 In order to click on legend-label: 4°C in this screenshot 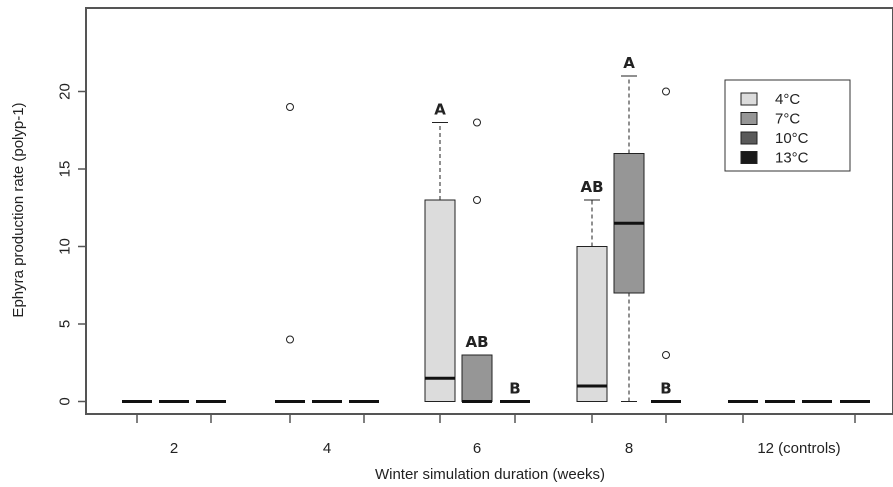, I will do `click(787, 99)`.